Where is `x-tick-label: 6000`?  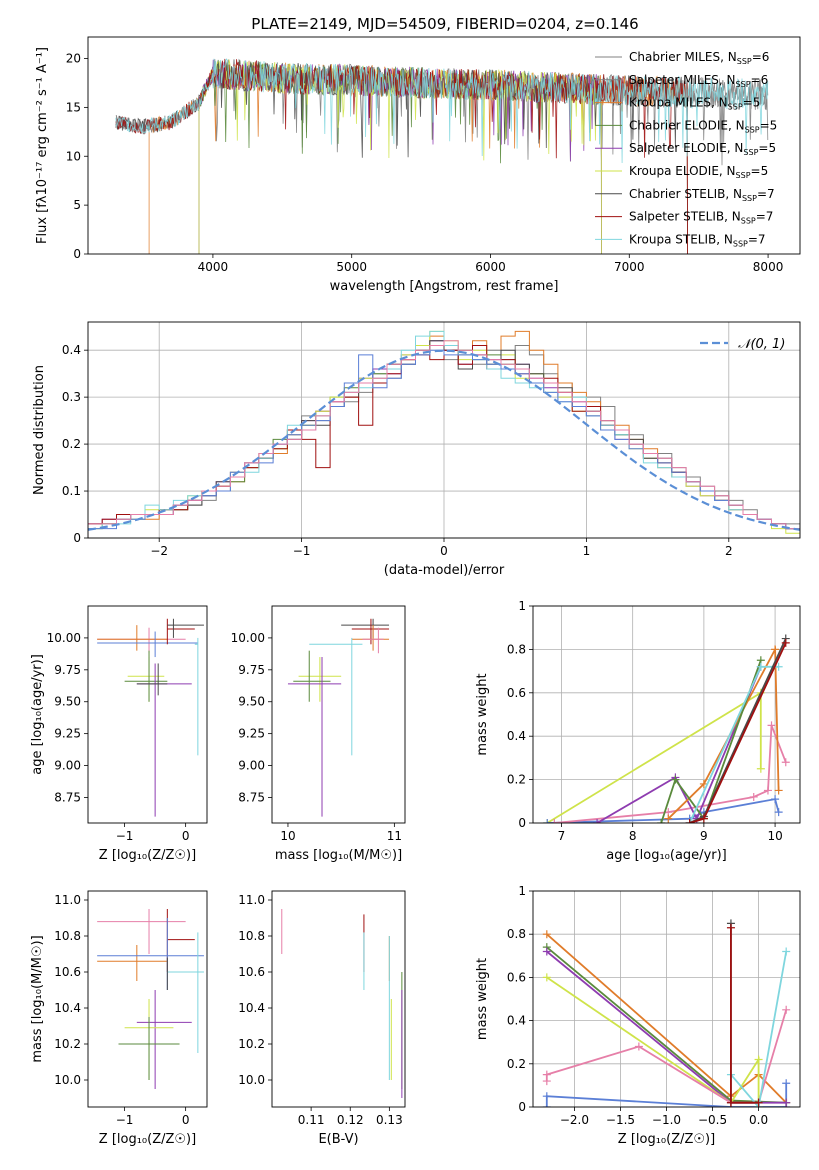 x-tick-label: 6000 is located at coordinates (490, 267).